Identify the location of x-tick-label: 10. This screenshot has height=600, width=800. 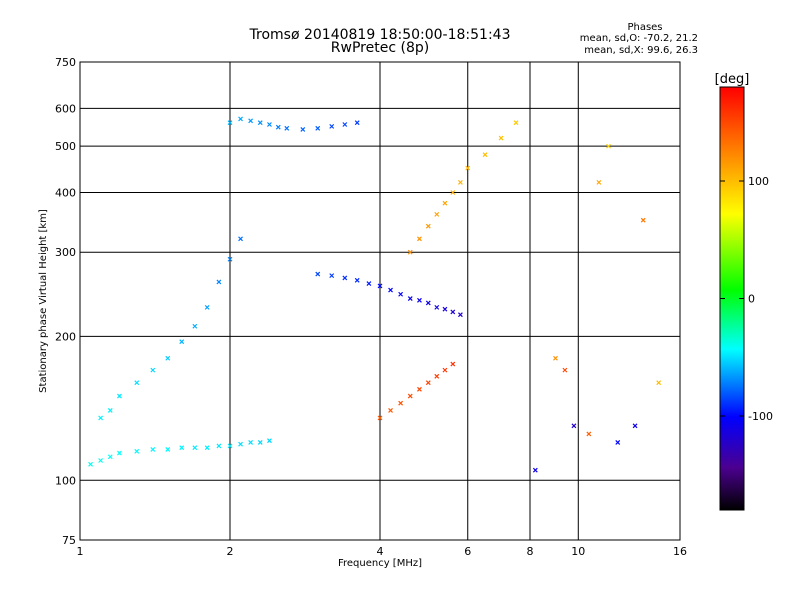
(578, 551).